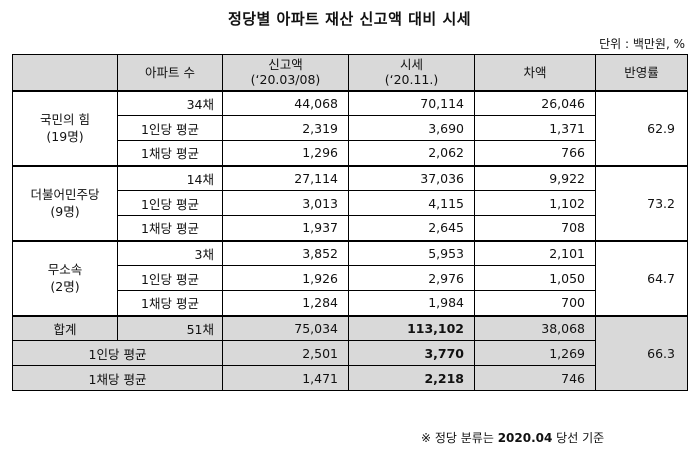  Describe the element at coordinates (285, 252) in the screenshot. I see `declared-cell: 3,852` at that location.